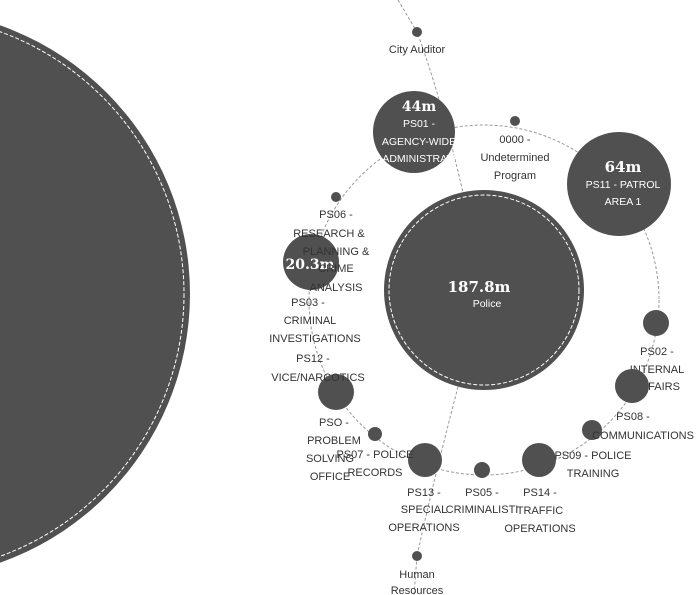 This screenshot has width=697, height=595. I want to click on program-ps02-circle, so click(656, 323).